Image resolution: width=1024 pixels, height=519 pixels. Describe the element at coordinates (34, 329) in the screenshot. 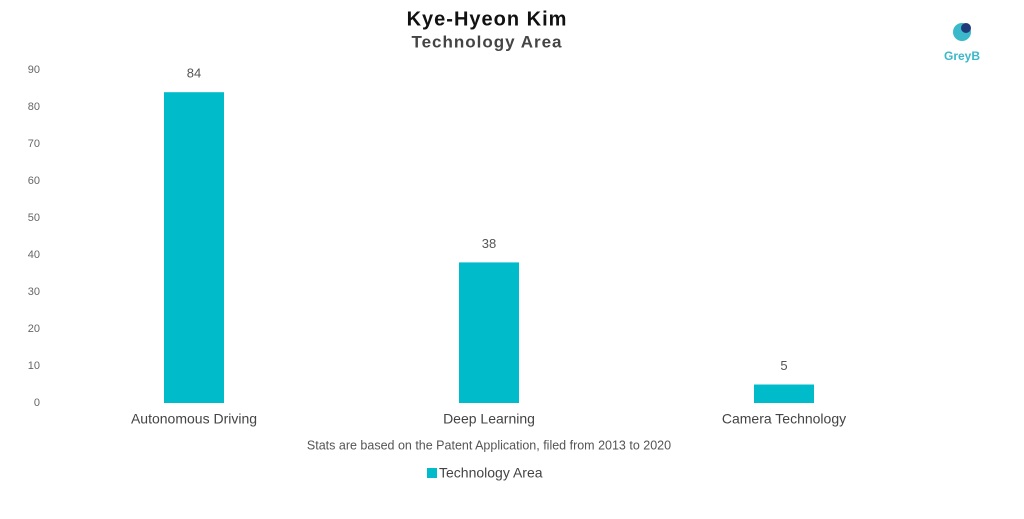

I see `y-tick-label: 20` at that location.